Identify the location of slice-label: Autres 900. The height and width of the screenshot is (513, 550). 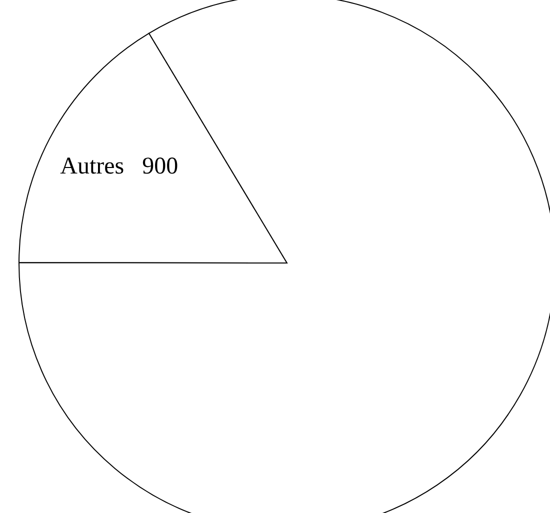
(119, 166).